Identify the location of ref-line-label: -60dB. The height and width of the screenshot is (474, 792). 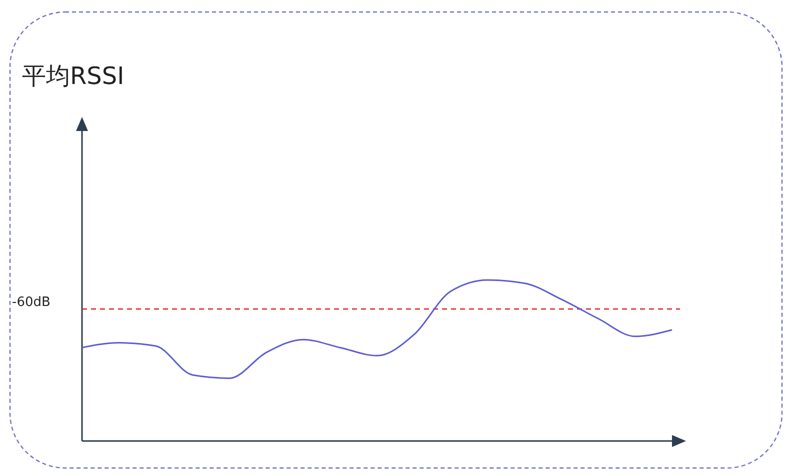
(31, 302).